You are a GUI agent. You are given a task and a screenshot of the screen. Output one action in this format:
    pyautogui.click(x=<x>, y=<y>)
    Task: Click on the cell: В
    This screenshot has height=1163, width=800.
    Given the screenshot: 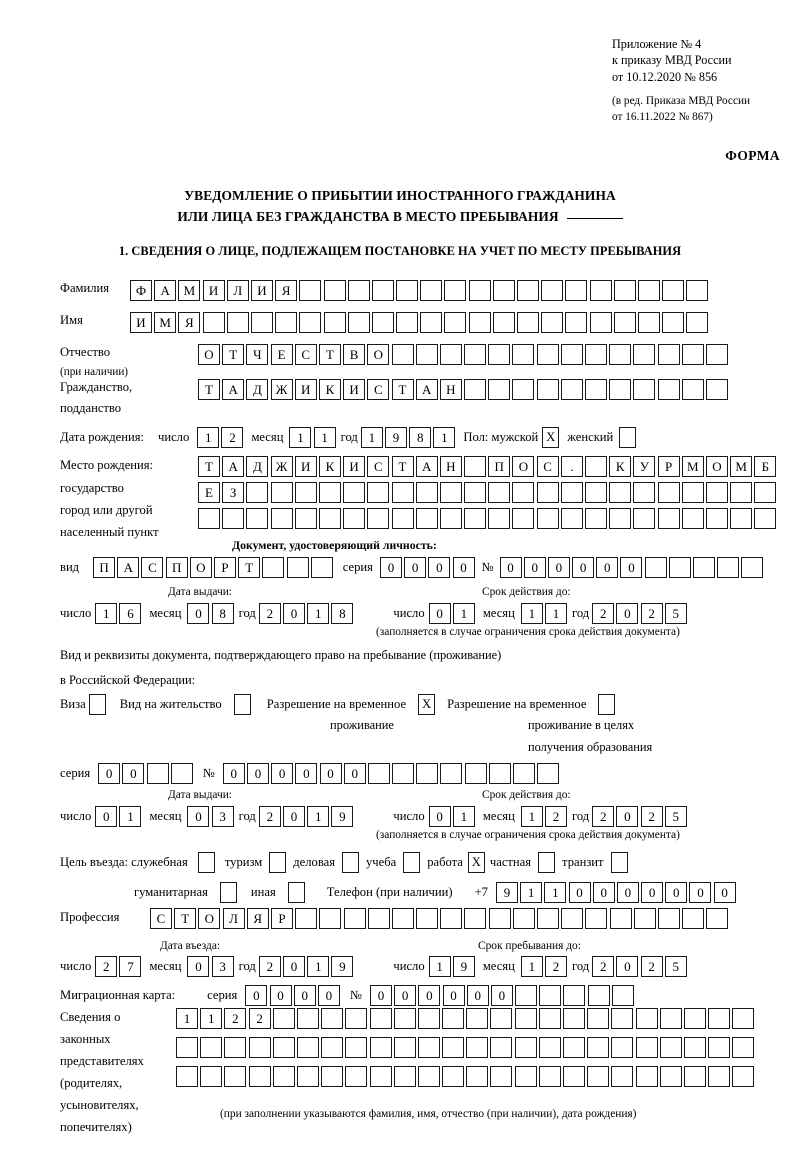 What is the action you would take?
    pyautogui.click(x=354, y=354)
    